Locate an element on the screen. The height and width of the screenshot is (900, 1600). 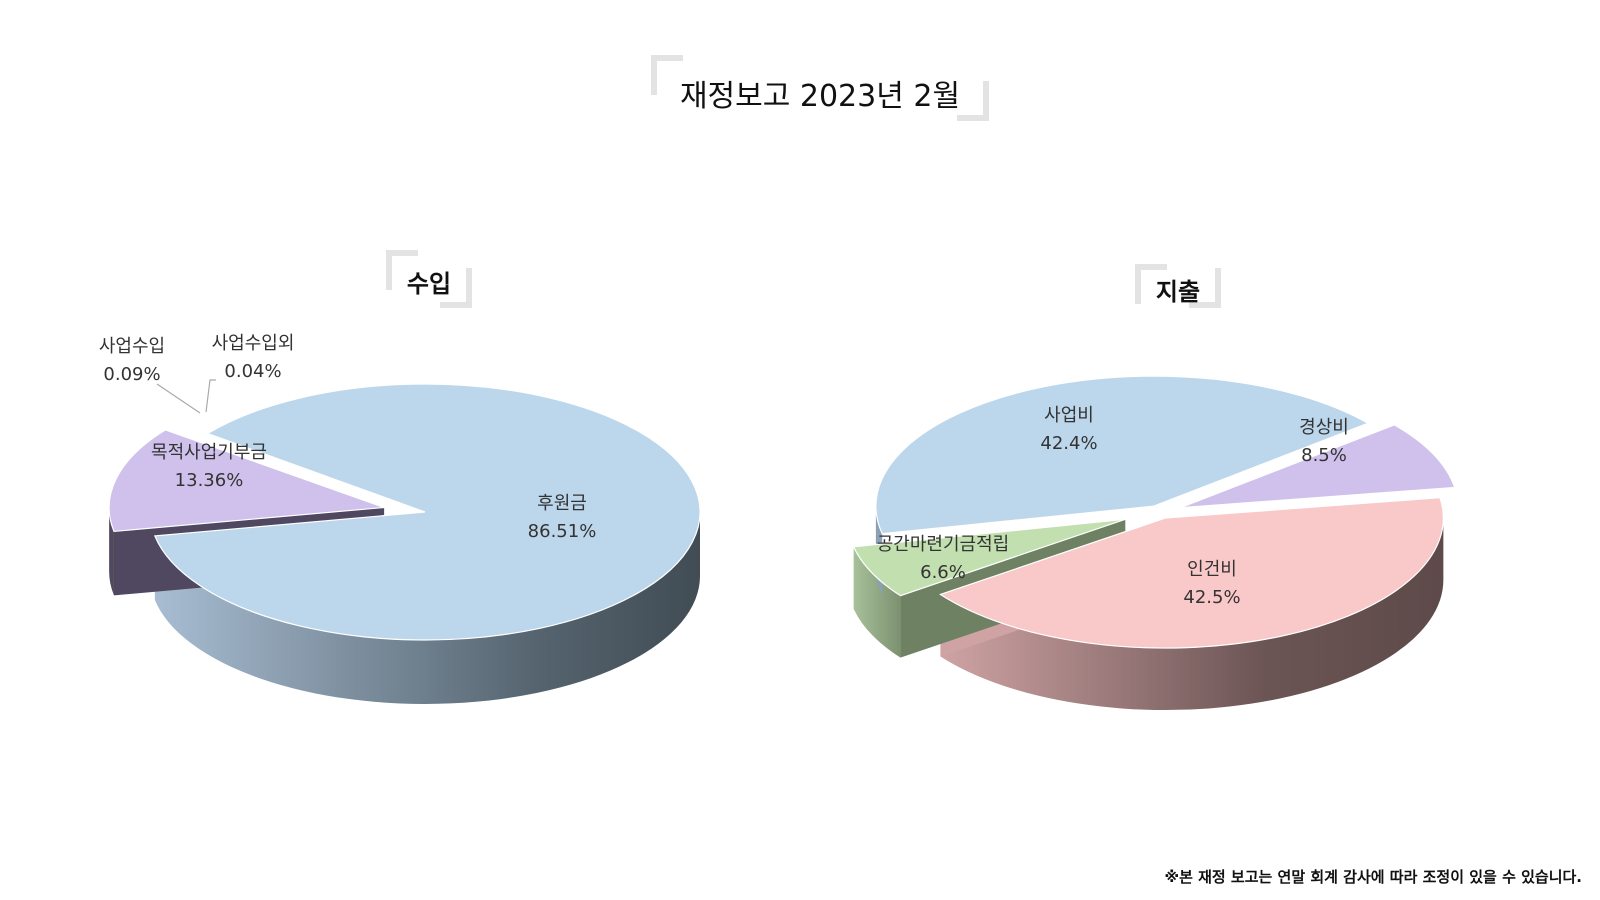
report-title: 재정보고 2023년 2월 is located at coordinates (820, 88).